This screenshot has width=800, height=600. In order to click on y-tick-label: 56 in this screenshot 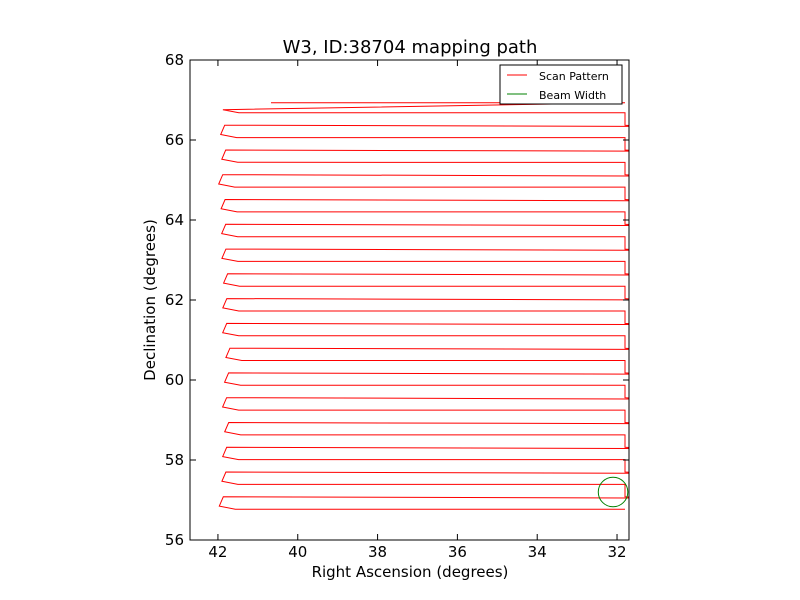, I will do `click(174, 540)`.